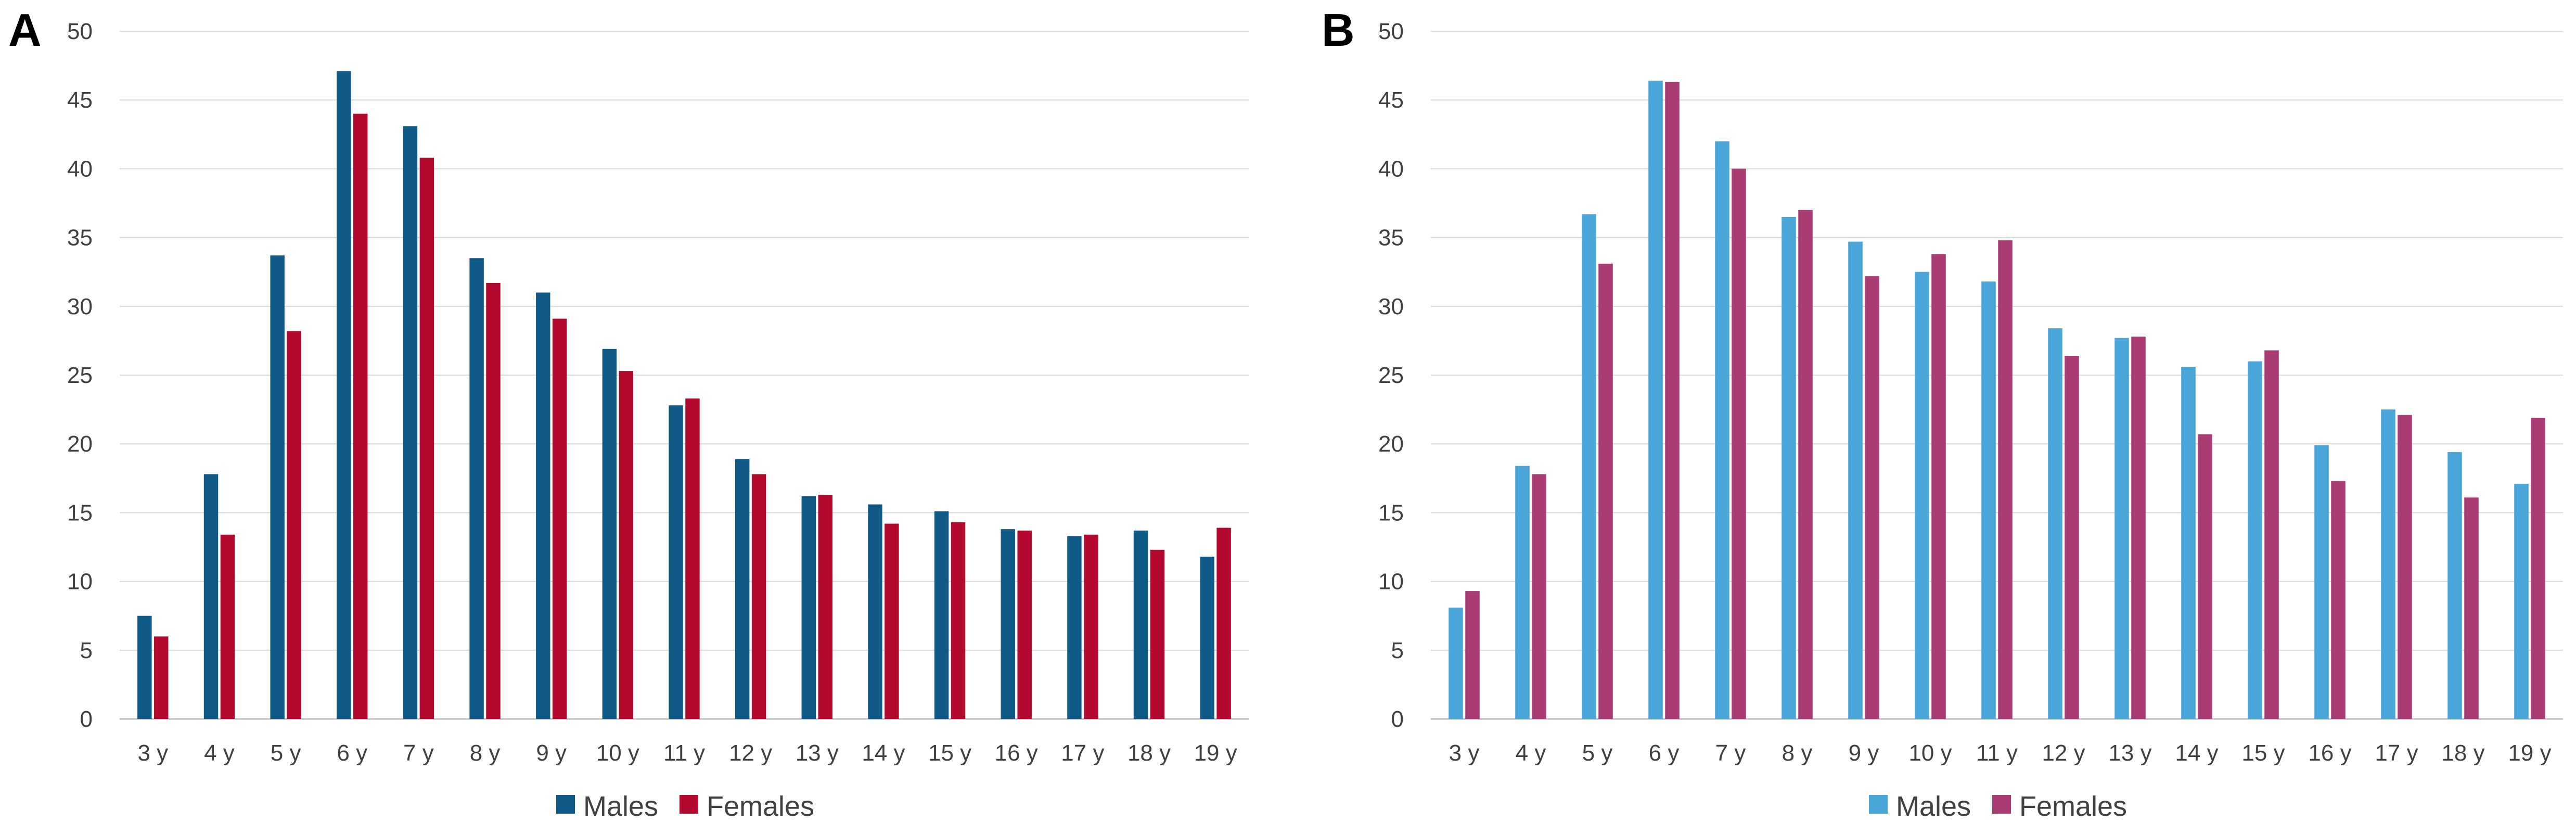 The height and width of the screenshot is (835, 2576). What do you see at coordinates (1391, 375) in the screenshot?
I see `chart-b-y-tick-label: 25` at bounding box center [1391, 375].